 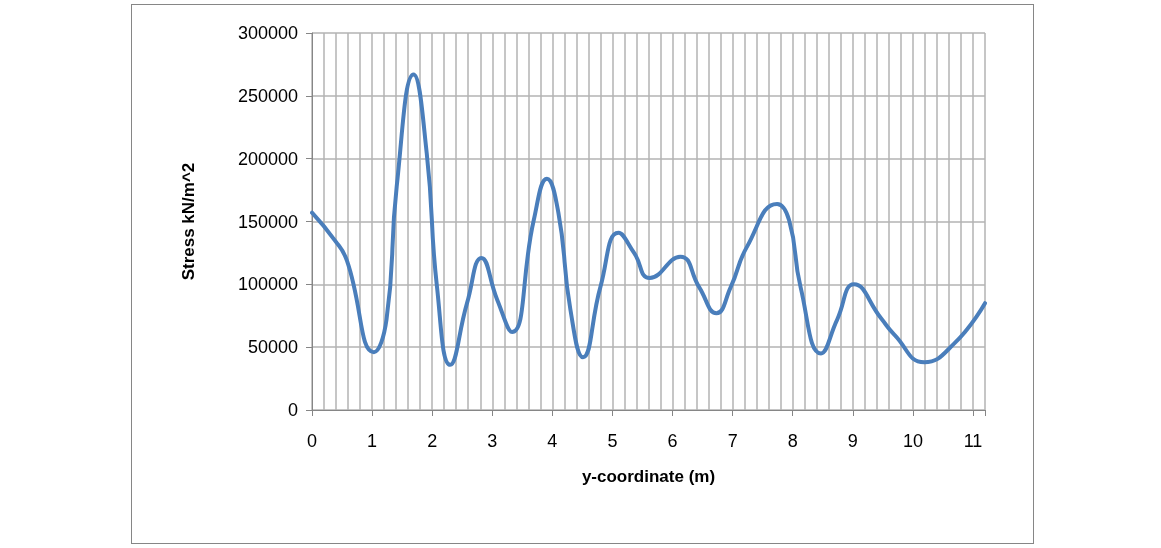 I want to click on y-tick-label: 0, so click(x=292, y=410).